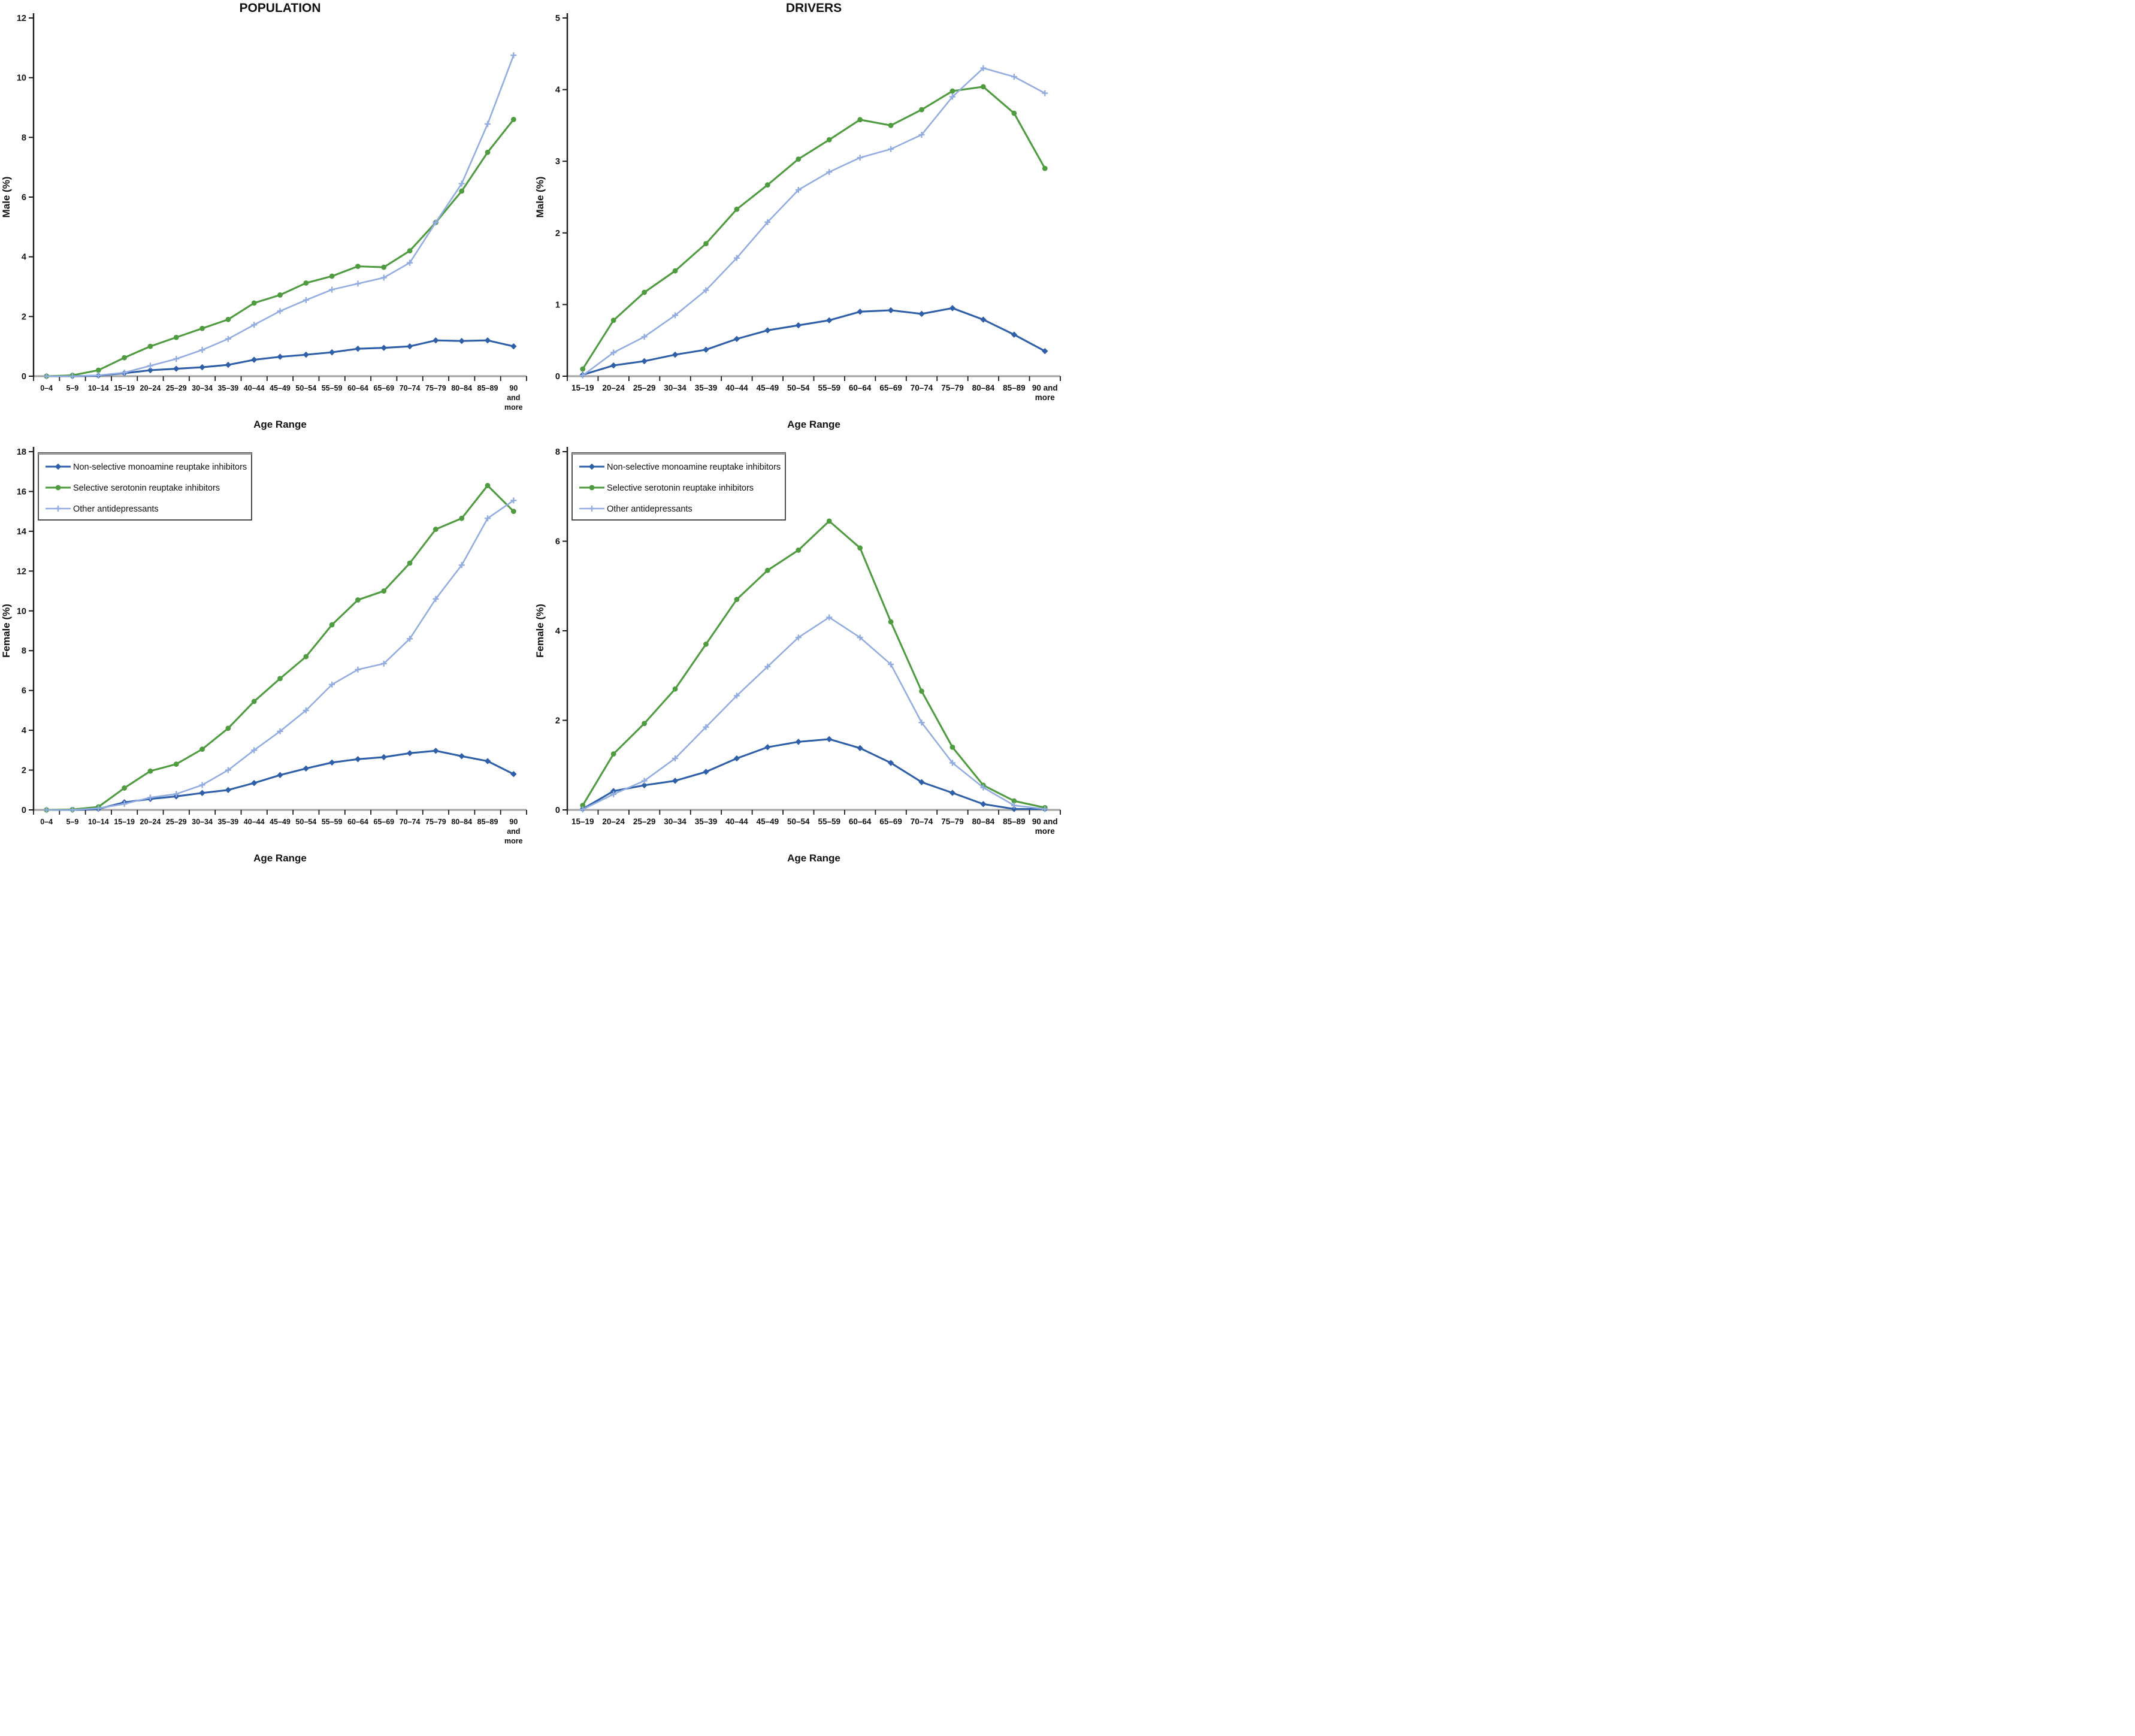 Image resolution: width=2135 pixels, height=1736 pixels. What do you see at coordinates (561, 631) in the screenshot?
I see `y-axis: 0 2 4 6 8` at bounding box center [561, 631].